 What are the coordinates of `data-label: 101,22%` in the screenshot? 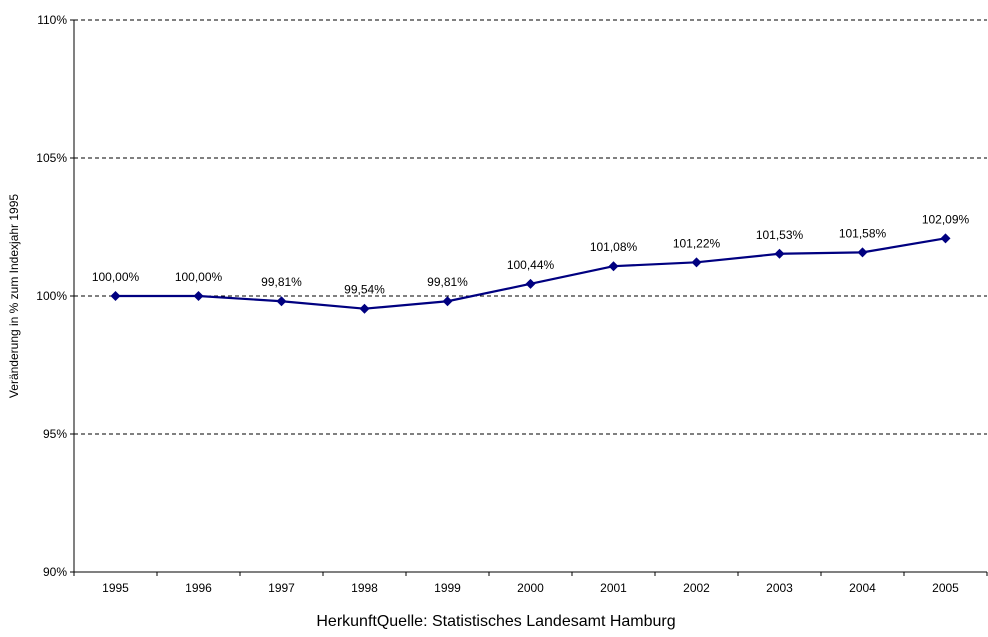 It's located at (697, 243).